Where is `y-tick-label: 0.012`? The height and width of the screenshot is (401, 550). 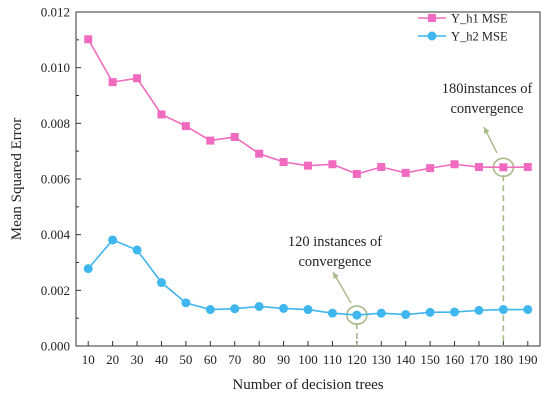 y-tick-label: 0.012 is located at coordinates (55, 12).